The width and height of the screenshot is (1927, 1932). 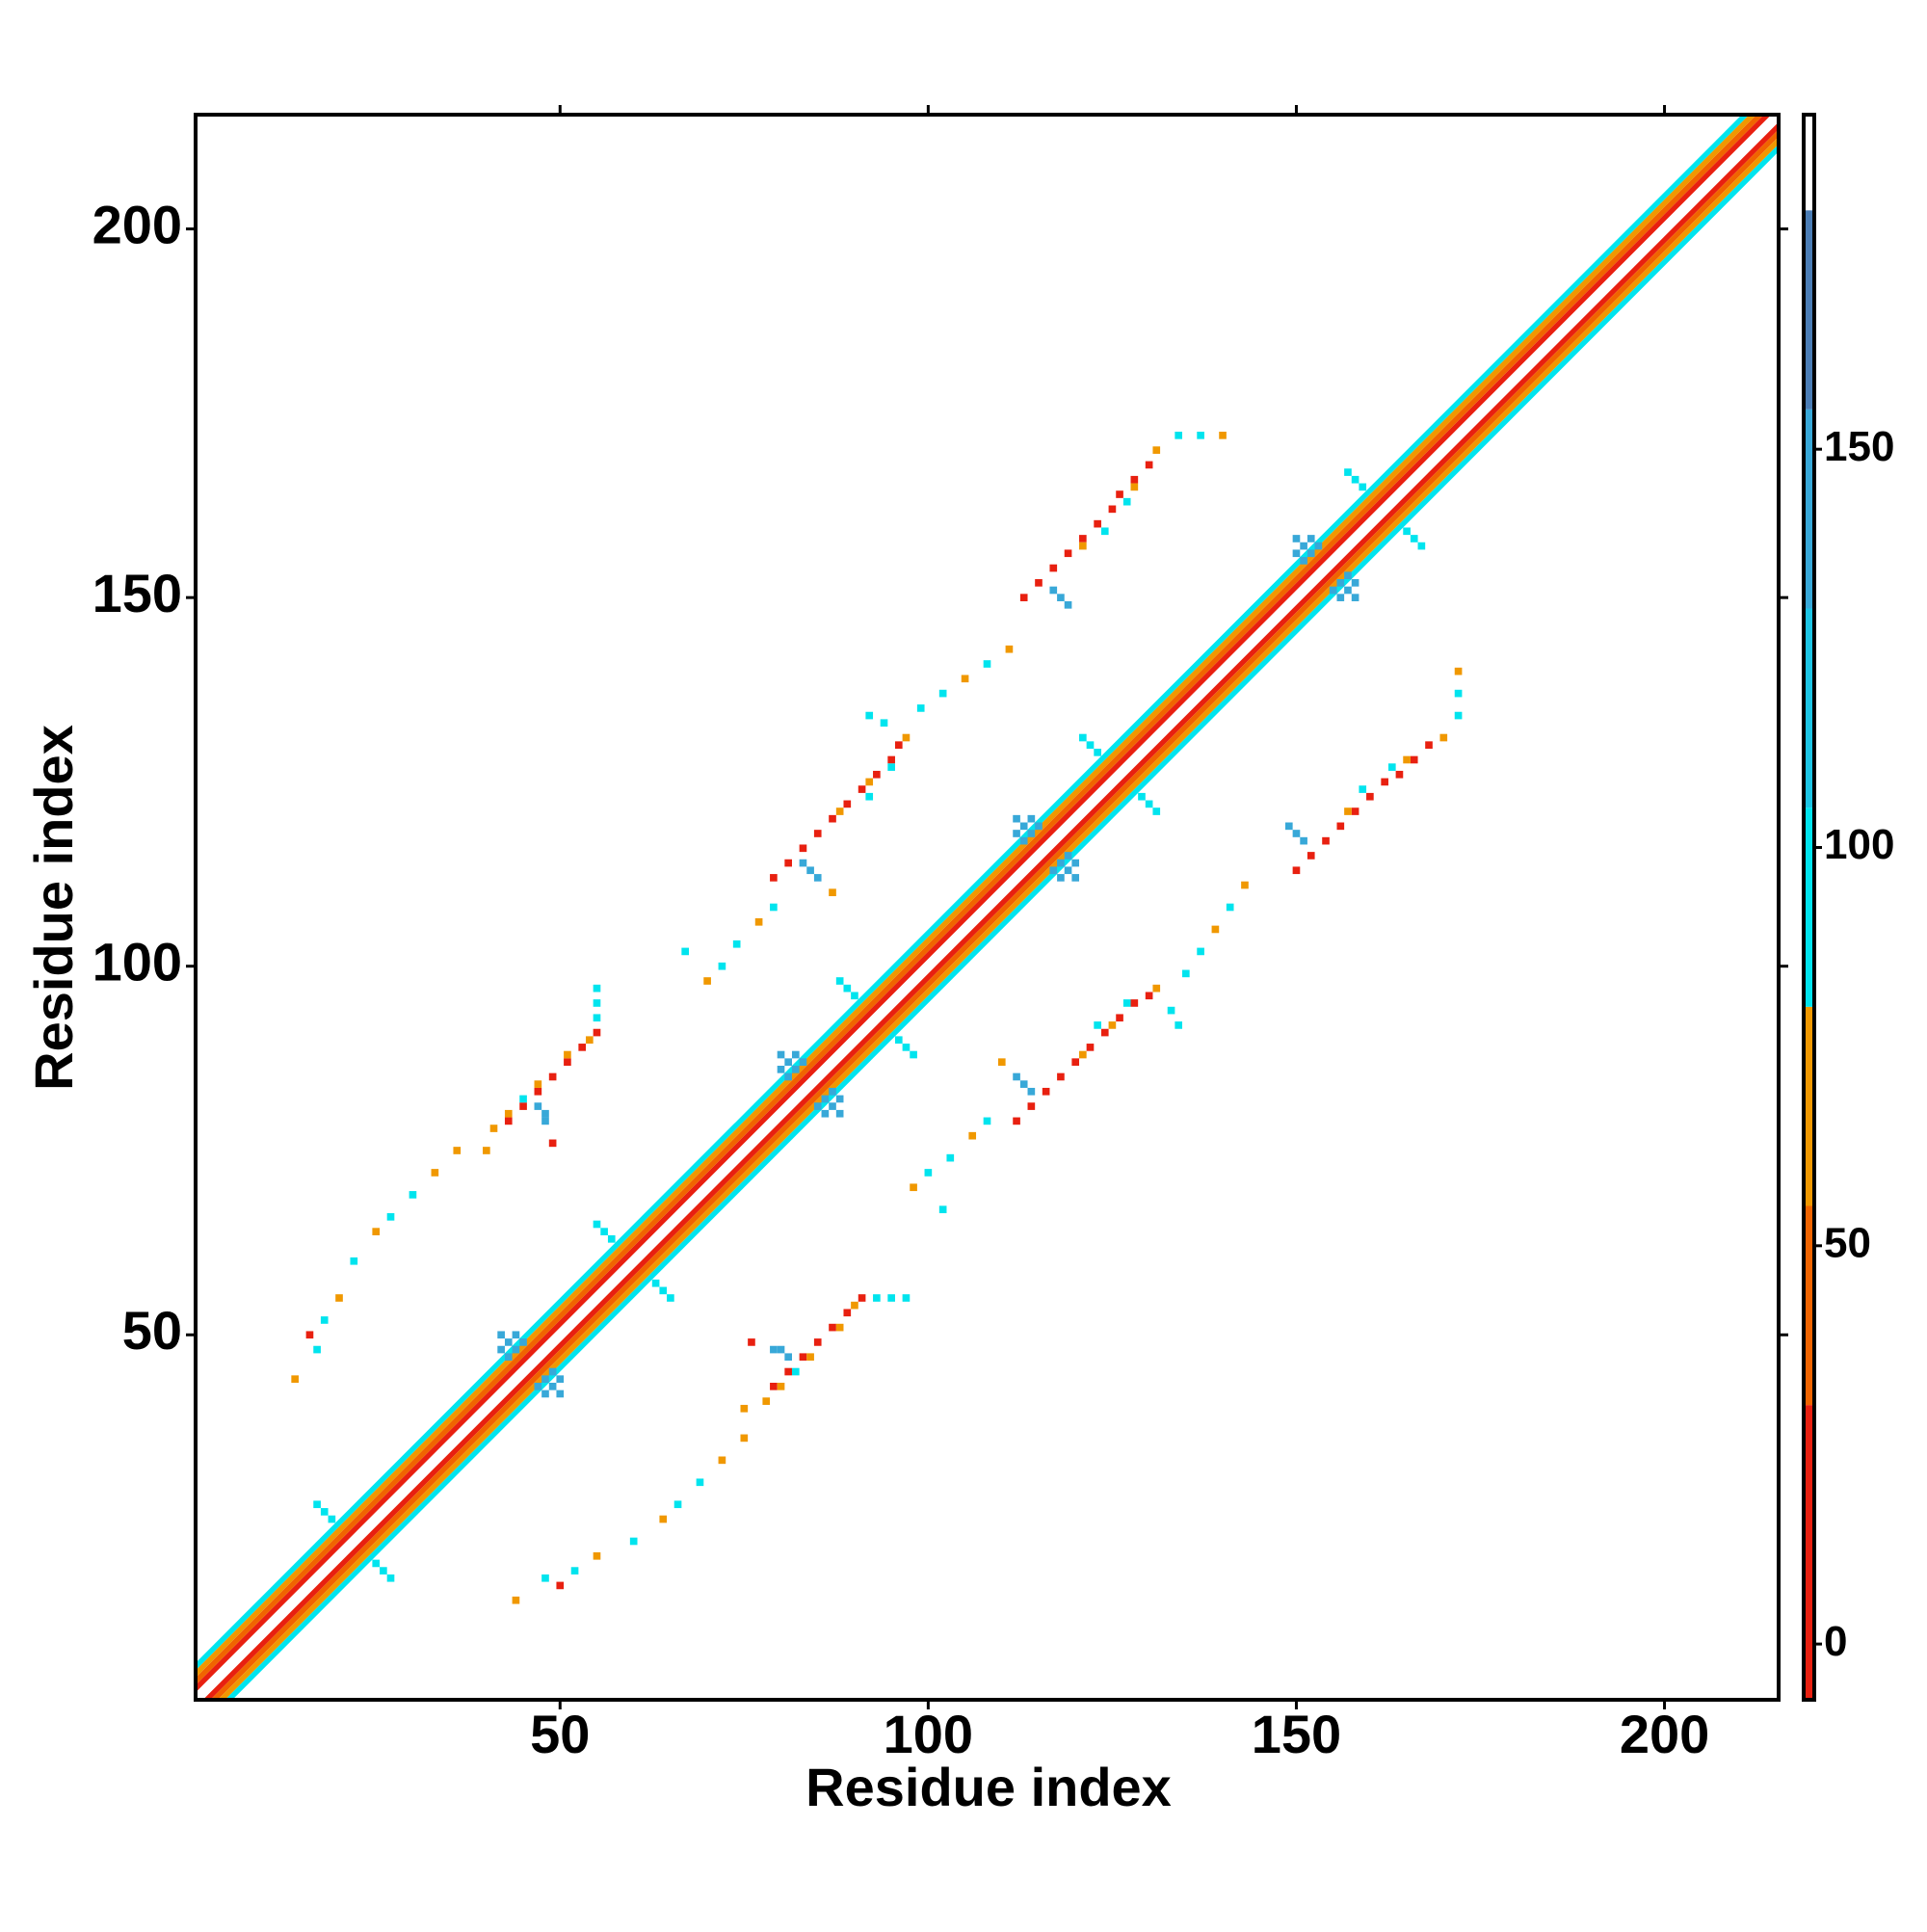 I want to click on y-tick-label: 150, so click(x=137, y=593).